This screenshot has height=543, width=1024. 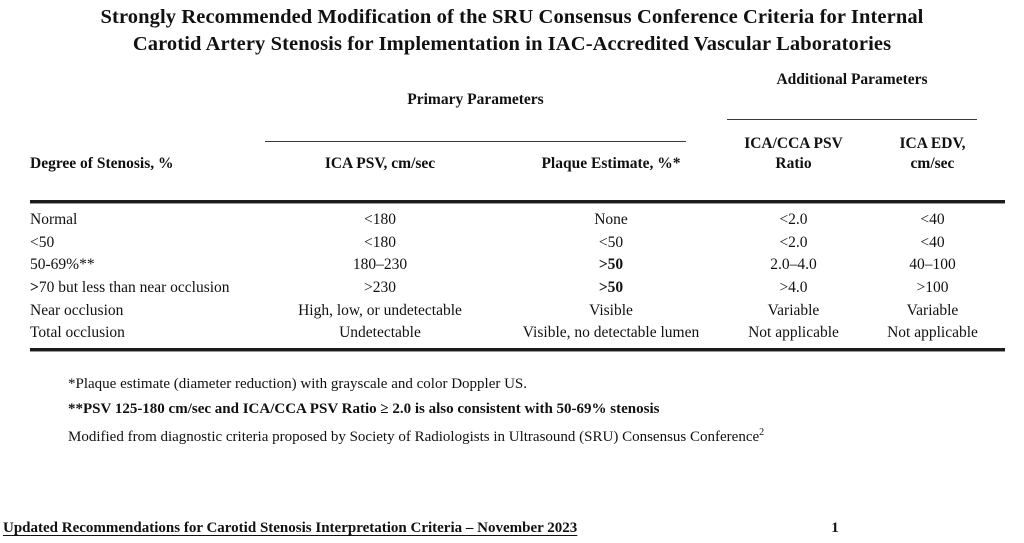 What do you see at coordinates (517, 265) in the screenshot?
I see `table-row: 50-69%** 180–230 >50 2.0–4.0 40–100` at bounding box center [517, 265].